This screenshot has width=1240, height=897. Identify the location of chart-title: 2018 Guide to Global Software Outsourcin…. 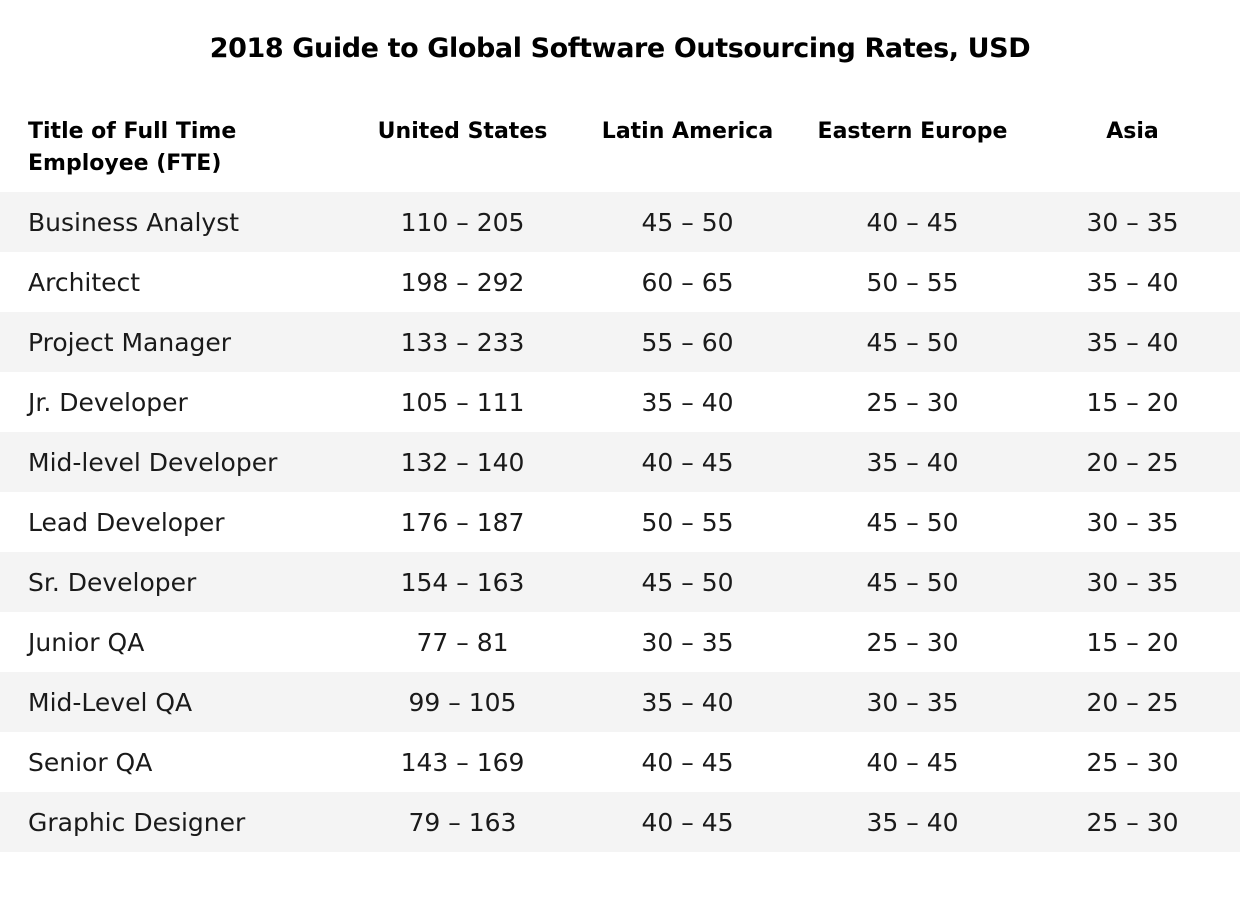
(620, 48).